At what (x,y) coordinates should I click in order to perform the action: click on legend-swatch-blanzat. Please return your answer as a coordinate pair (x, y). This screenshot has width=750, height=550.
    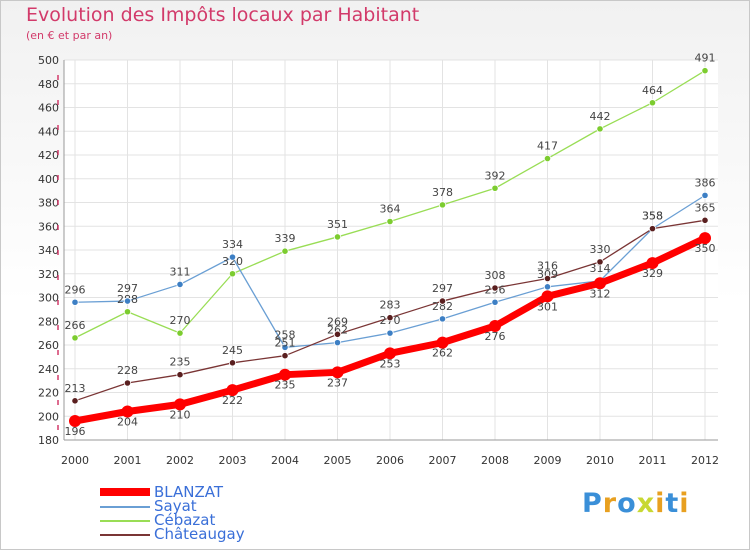
    Looking at the image, I should click on (125, 492).